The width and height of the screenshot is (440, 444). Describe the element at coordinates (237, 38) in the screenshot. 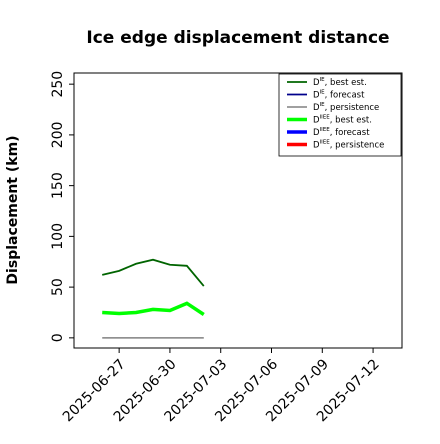

I see `chart-title: Ice edge displacement distance` at that location.